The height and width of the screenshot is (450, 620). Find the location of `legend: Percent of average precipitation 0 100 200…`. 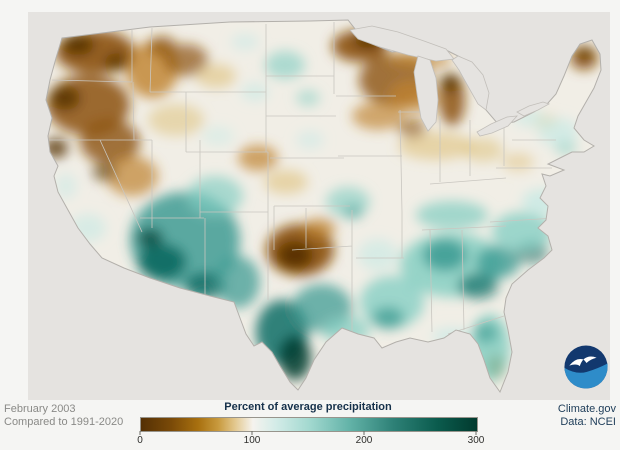

legend: Percent of average precipitation 0 100 200… is located at coordinates (310, 423).